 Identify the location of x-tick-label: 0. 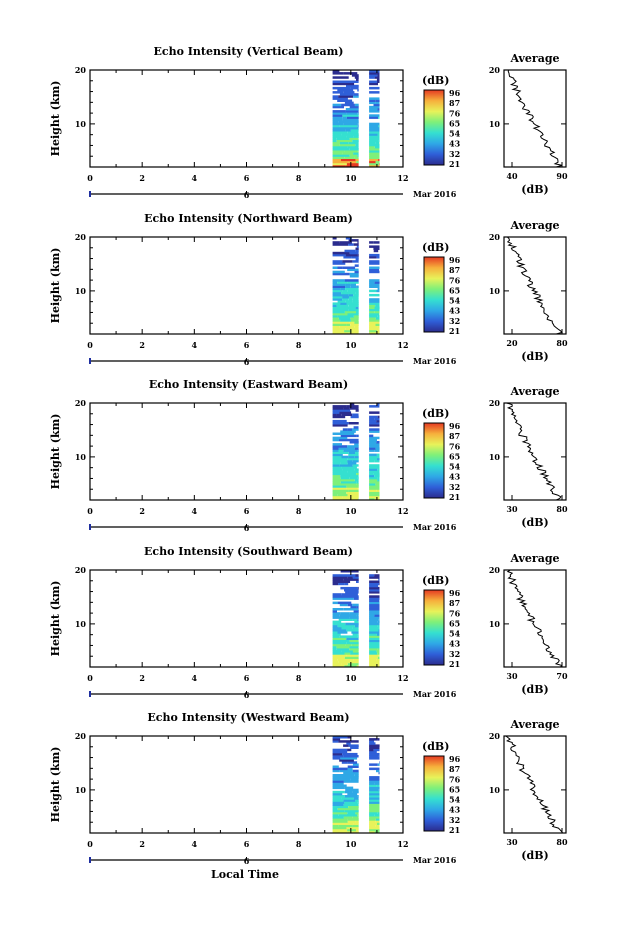
(90, 178).